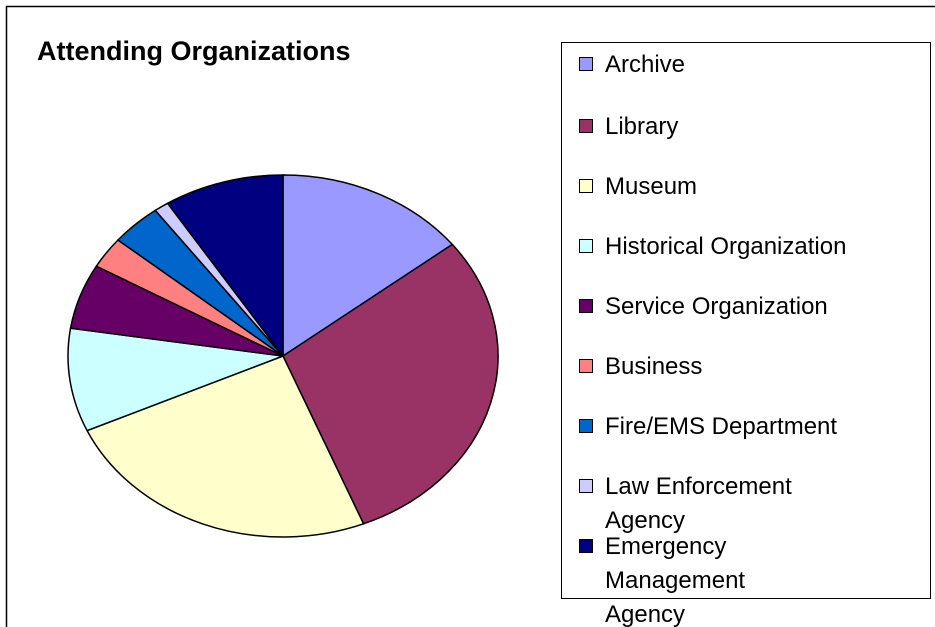 The height and width of the screenshot is (627, 935). What do you see at coordinates (194, 51) in the screenshot?
I see `chart-title: Attending Organizations` at bounding box center [194, 51].